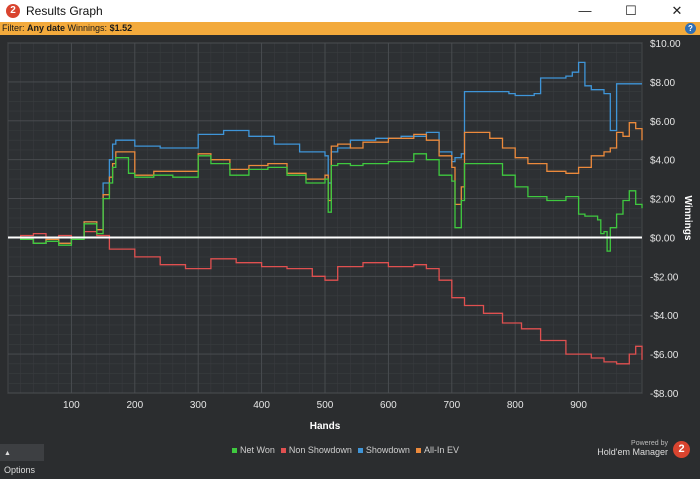 The height and width of the screenshot is (479, 700). I want to click on powered-by-label: Powered by, so click(649, 443).